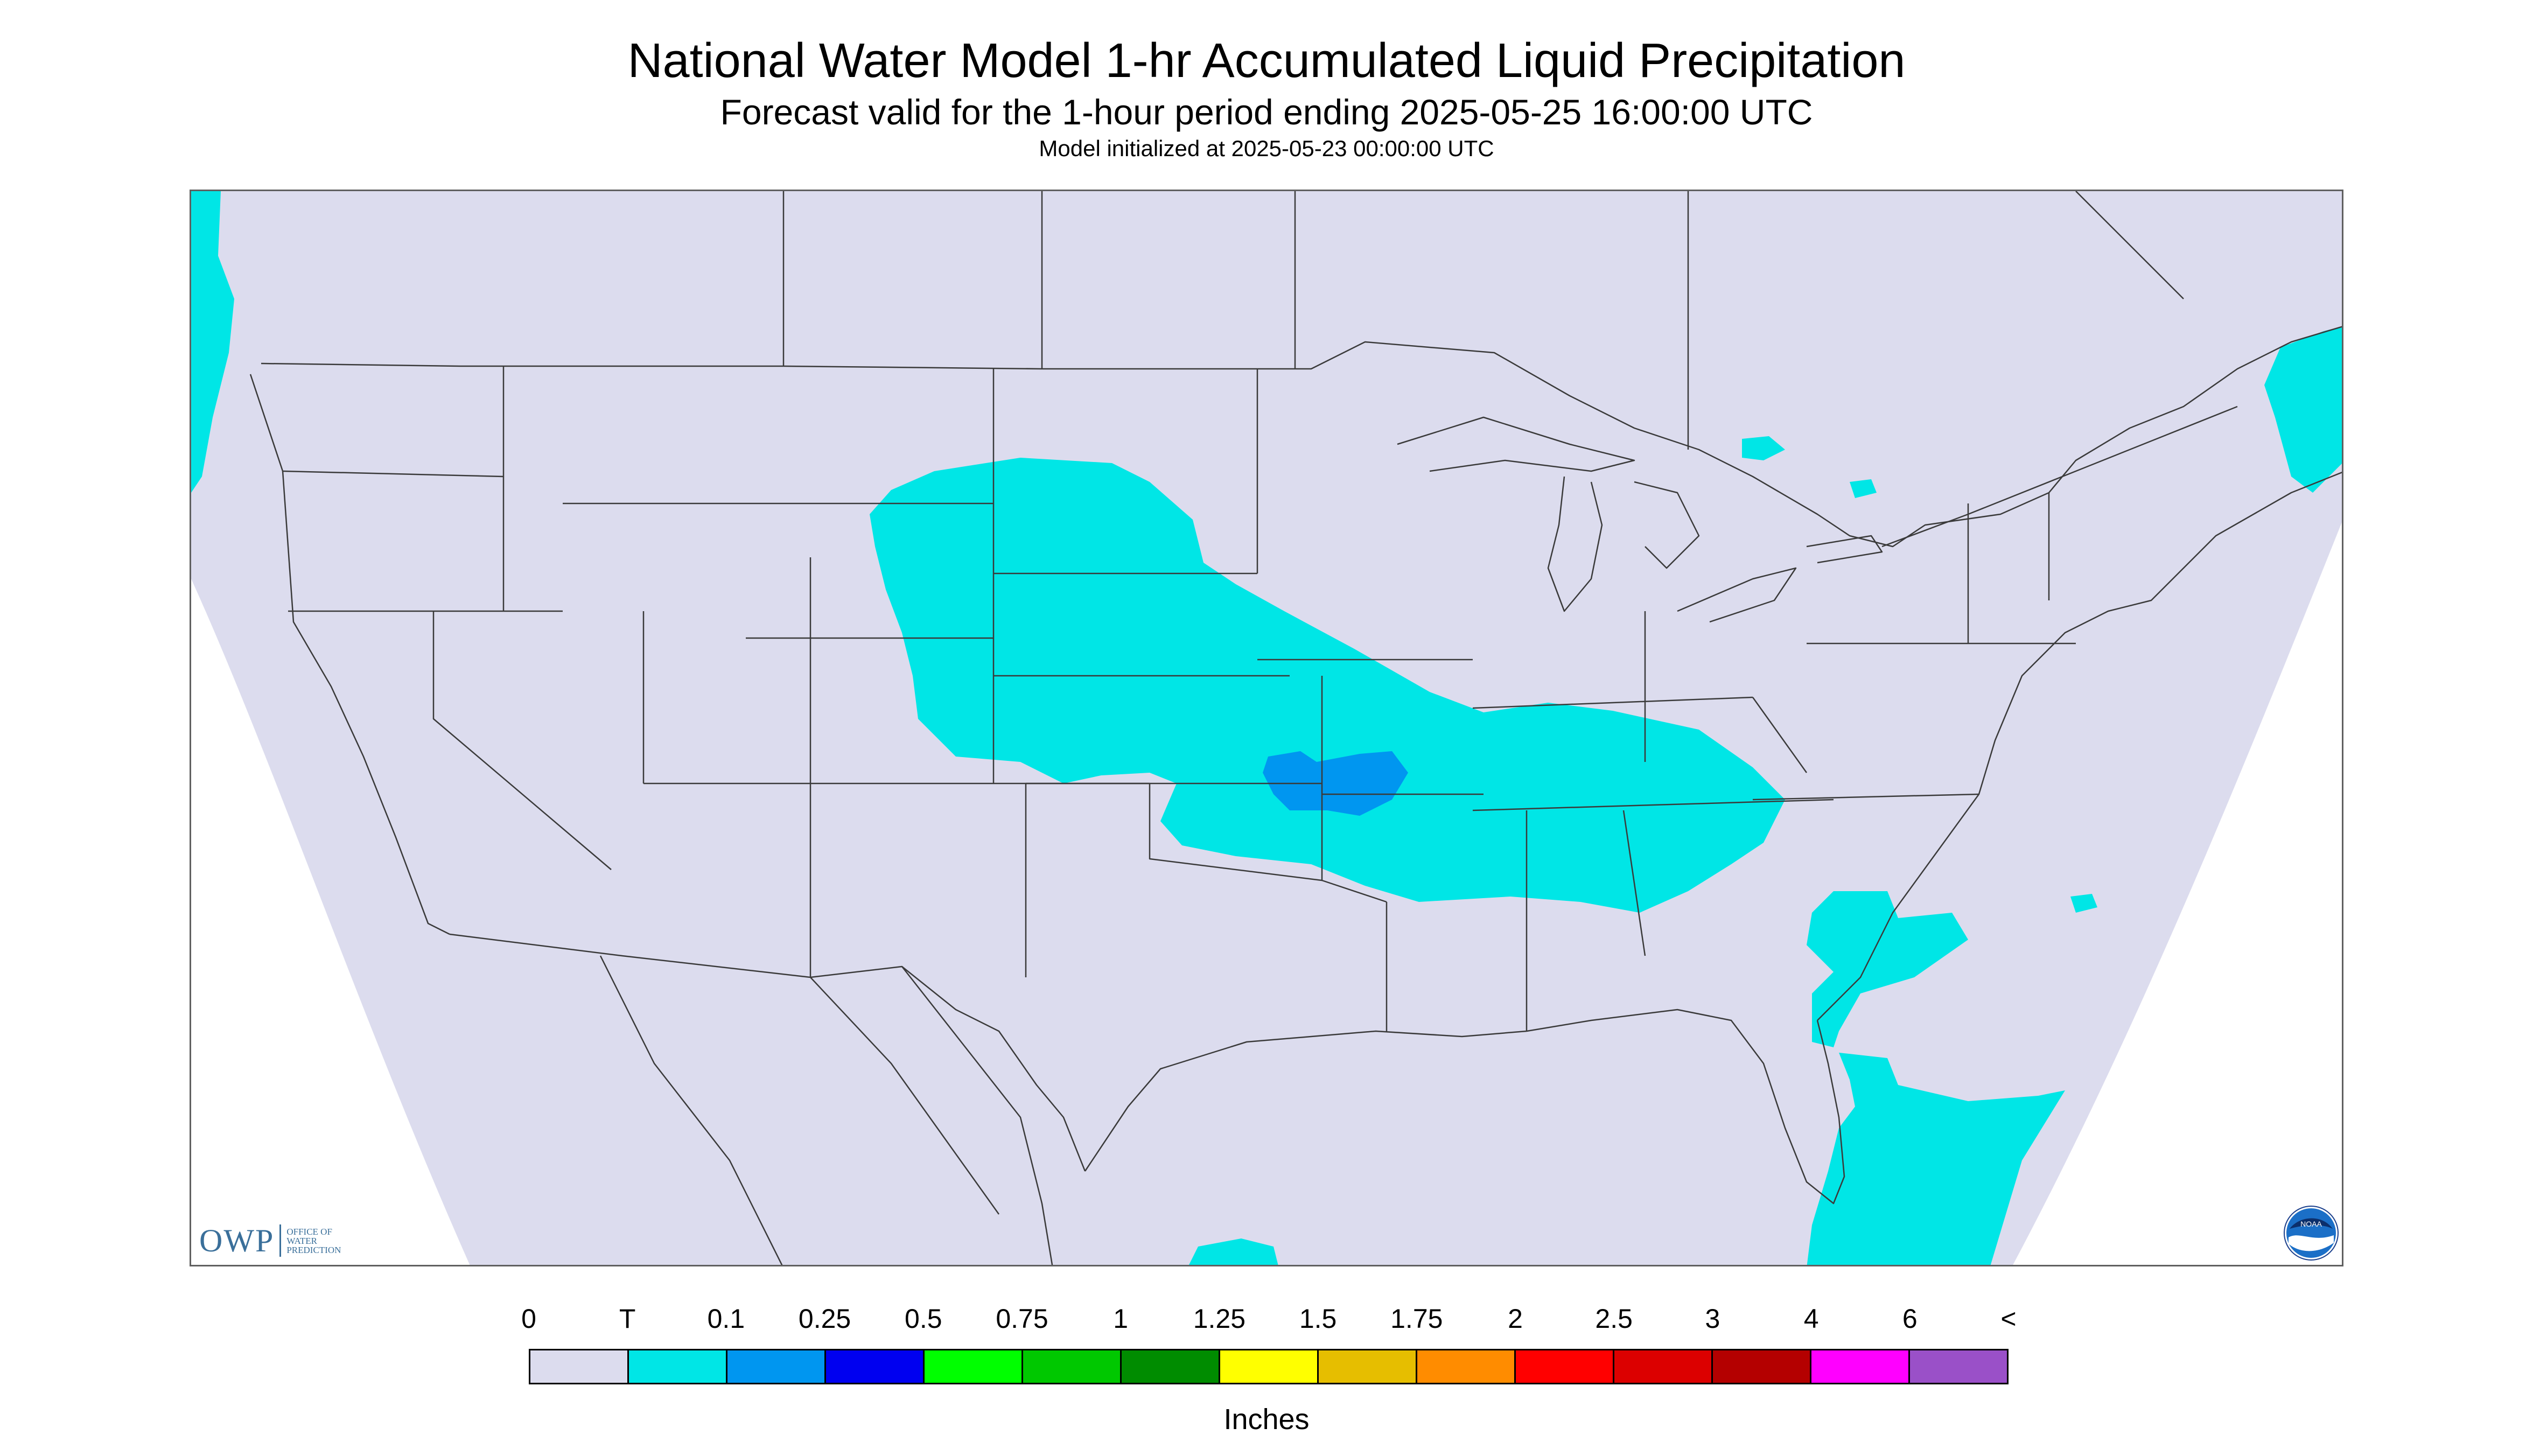 The width and height of the screenshot is (2533, 1456). I want to click on legend-tick-6: 1, so click(1121, 1319).